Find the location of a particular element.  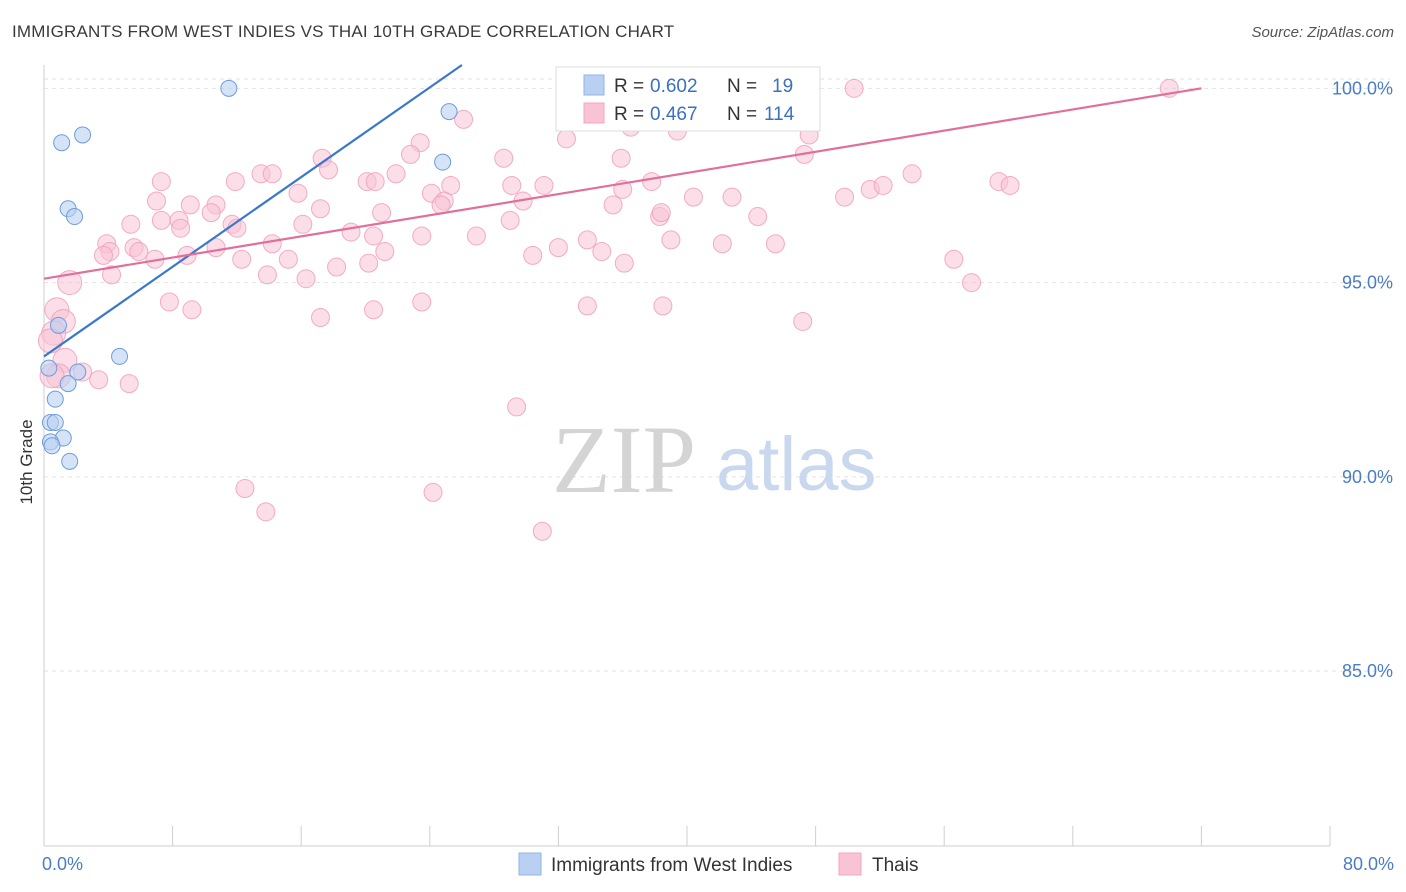

y-tick-label-1: 90.0% is located at coordinates (1367, 477).